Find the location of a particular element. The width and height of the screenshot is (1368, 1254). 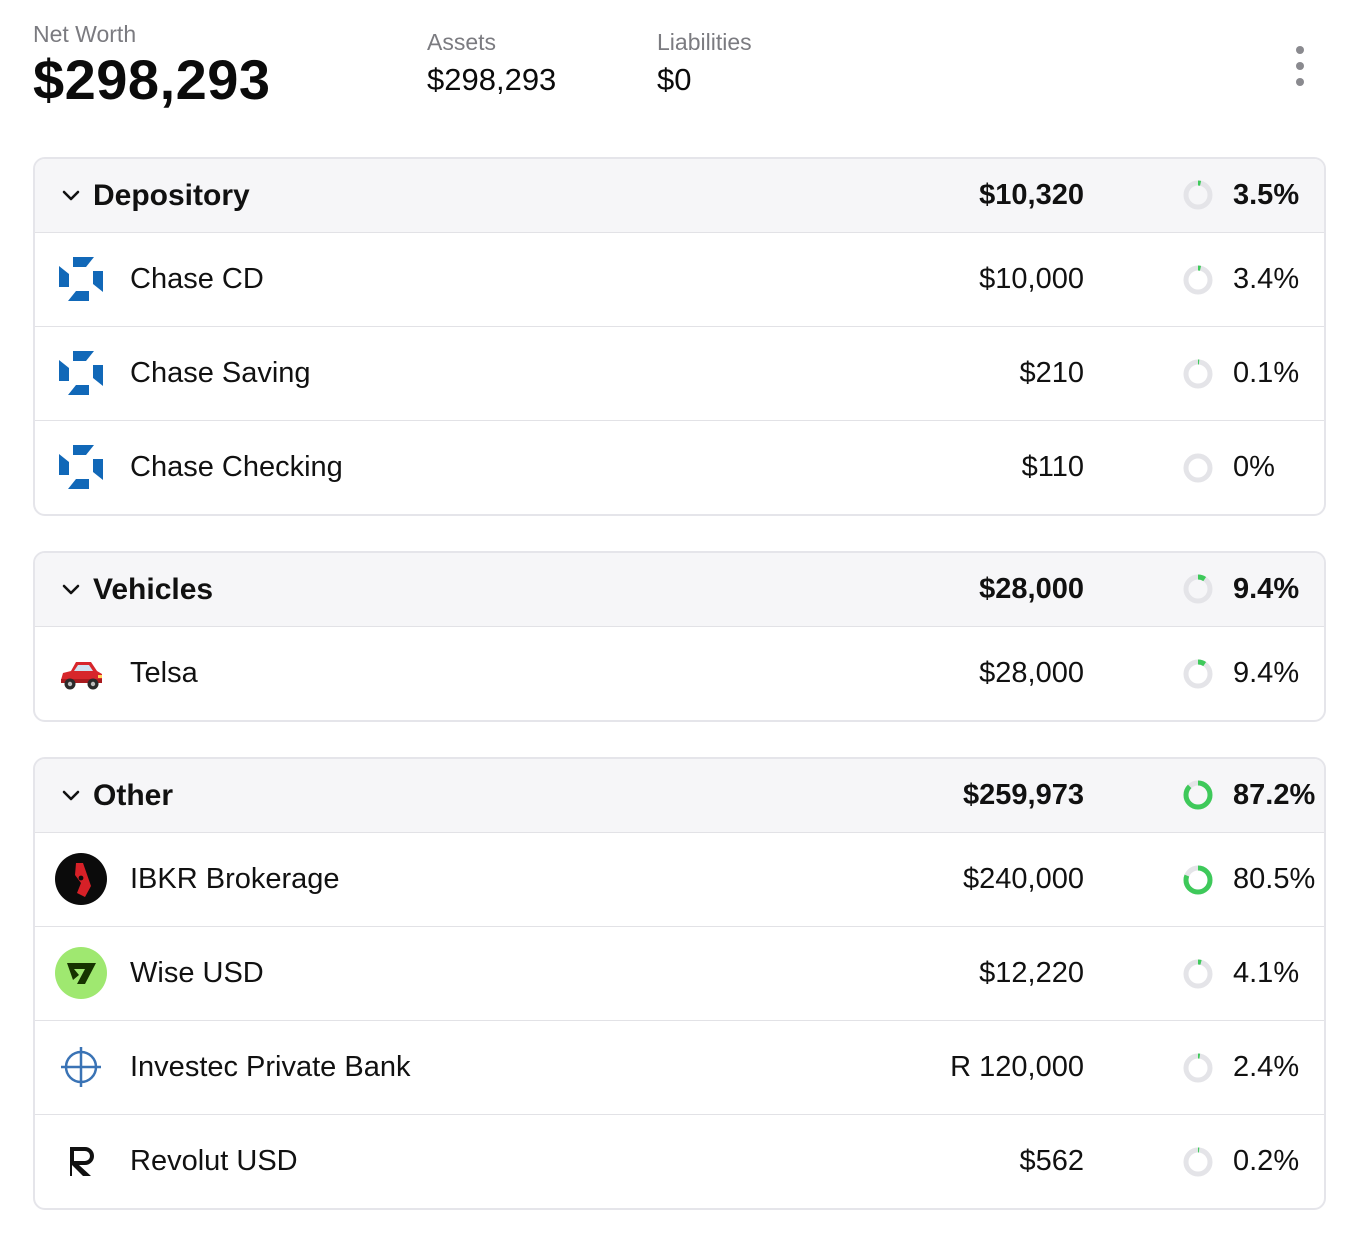

ibkr-logo-icon is located at coordinates (81, 879).